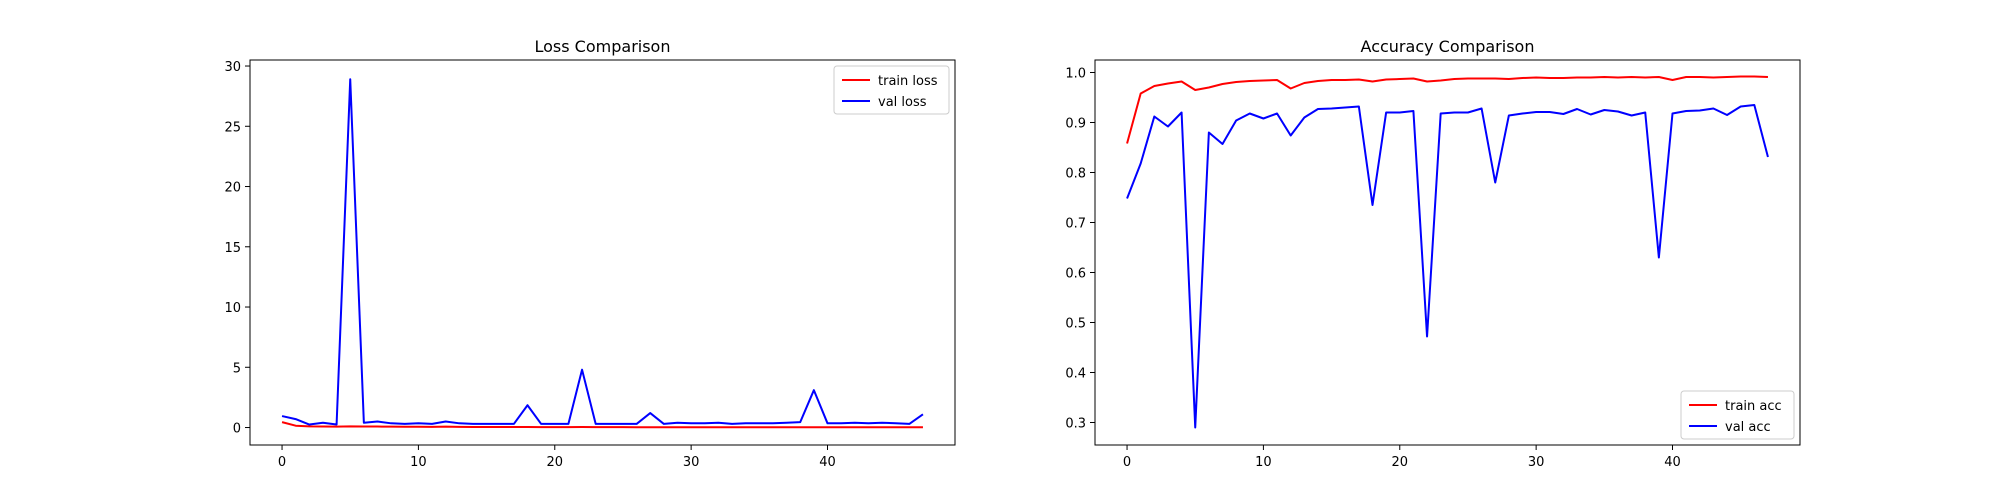 The height and width of the screenshot is (500, 2000). I want to click on accuracy-y-tick-label: 0.8, so click(1075, 174).